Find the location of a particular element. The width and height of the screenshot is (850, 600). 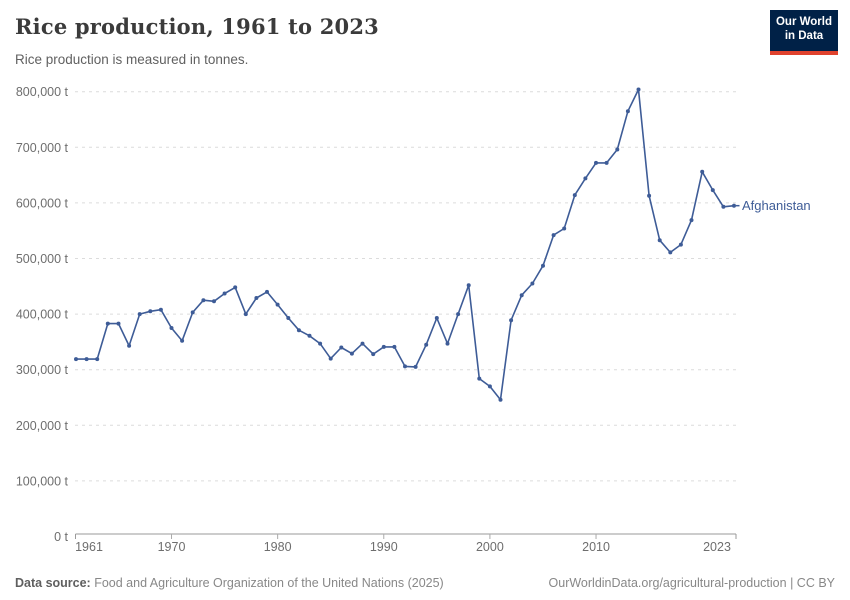

x-axis-tick-label: 2010 is located at coordinates (596, 547).